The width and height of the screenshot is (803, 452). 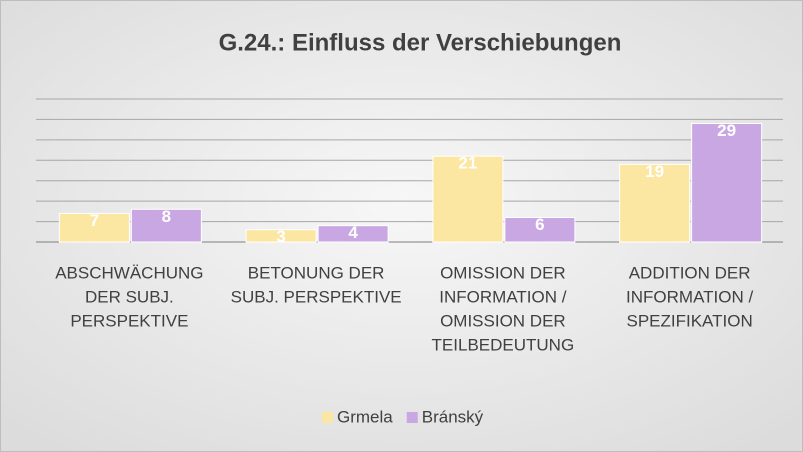 What do you see at coordinates (503, 344) in the screenshot?
I see `x-tick-label: TEILBEDEUTUNG` at bounding box center [503, 344].